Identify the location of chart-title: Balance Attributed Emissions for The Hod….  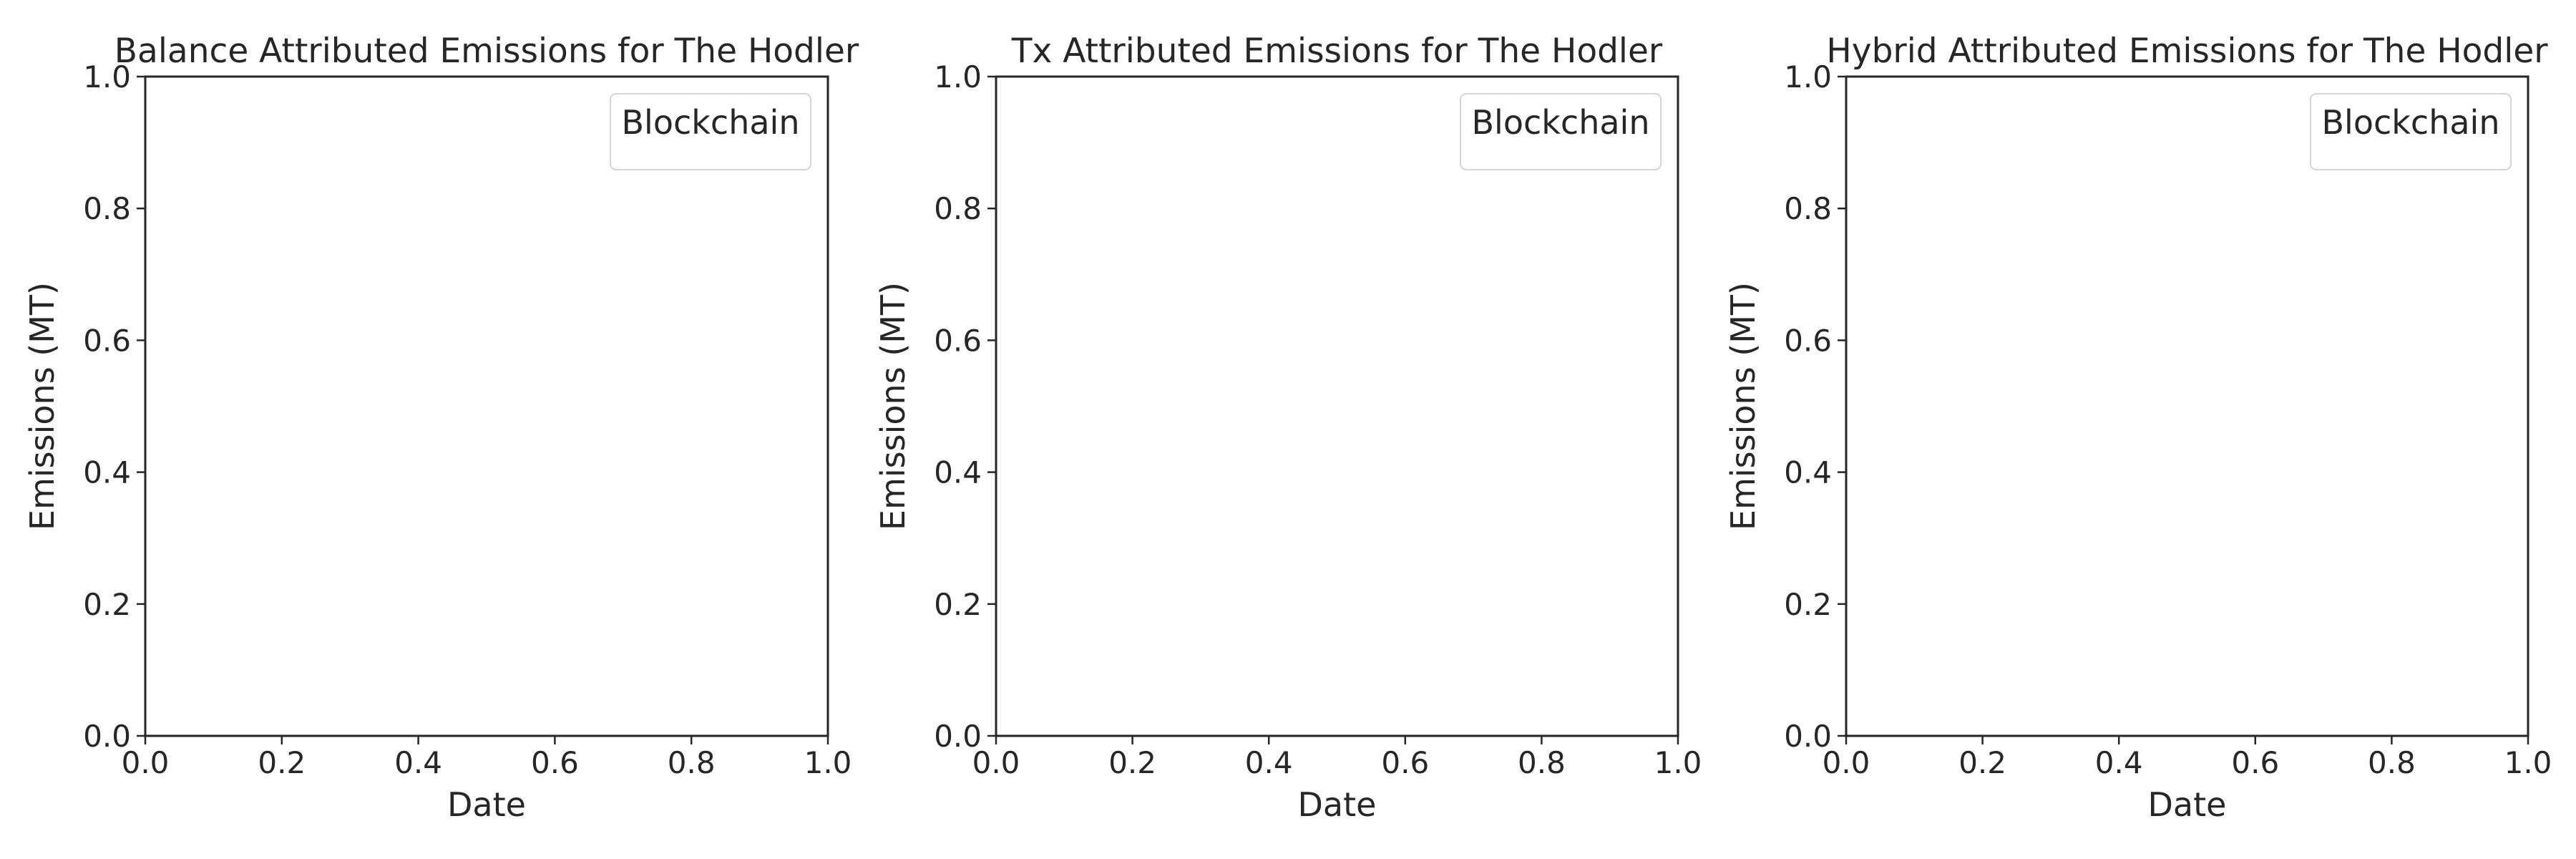
(486, 51).